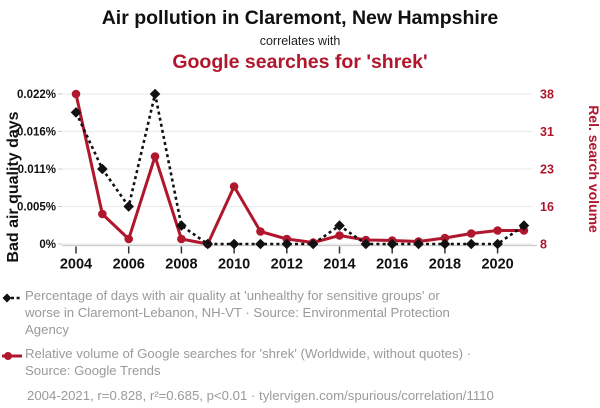 Image resolution: width=600 pixels, height=408 pixels. Describe the element at coordinates (47, 245) in the screenshot. I see `svg-text: 0%` at that location.